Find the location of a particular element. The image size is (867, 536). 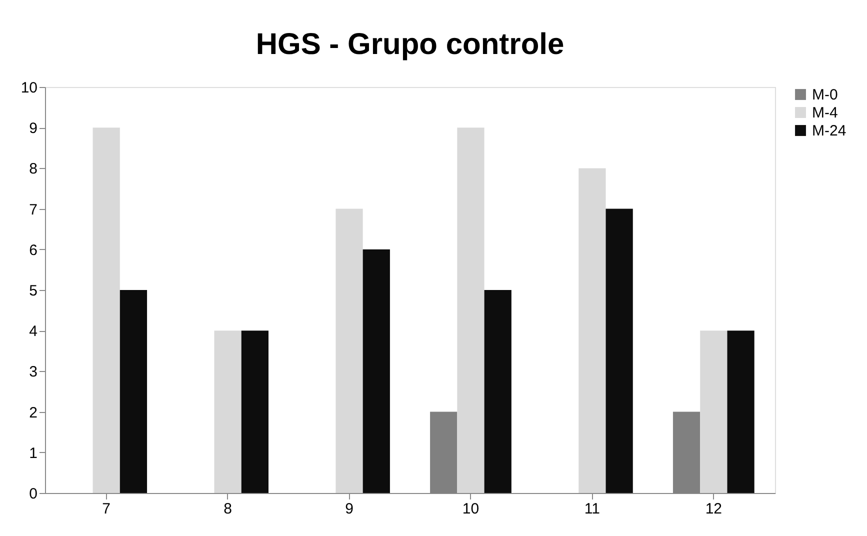

y-tick-label: 1 is located at coordinates (33, 453).